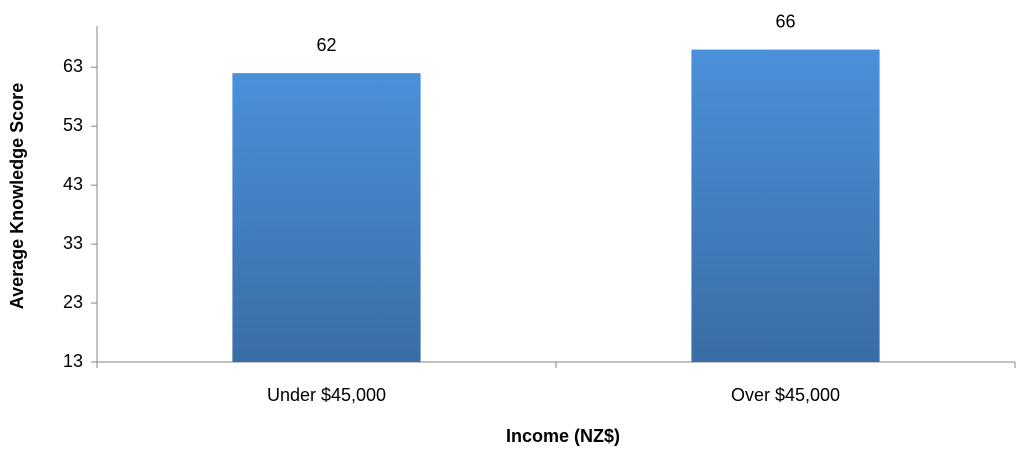  Describe the element at coordinates (73, 66) in the screenshot. I see `y-tick-label: 63` at that location.